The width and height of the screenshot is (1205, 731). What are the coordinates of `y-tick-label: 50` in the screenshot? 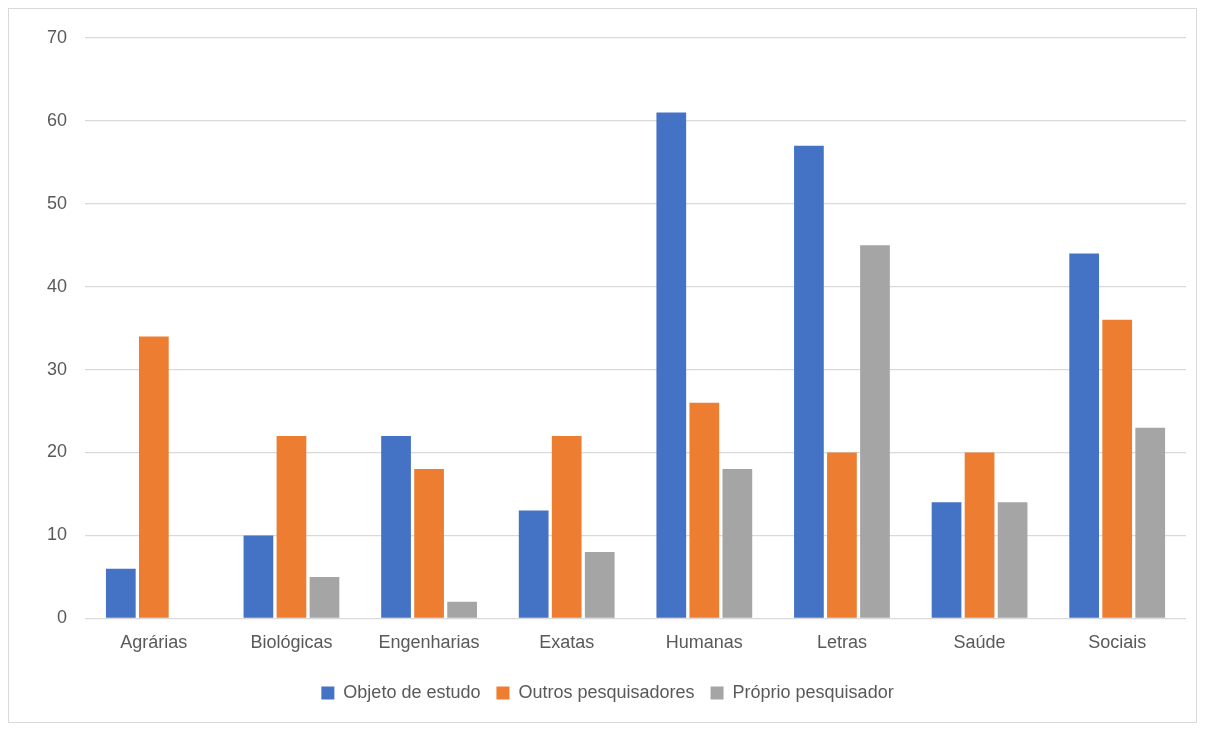 It's located at (57, 202).